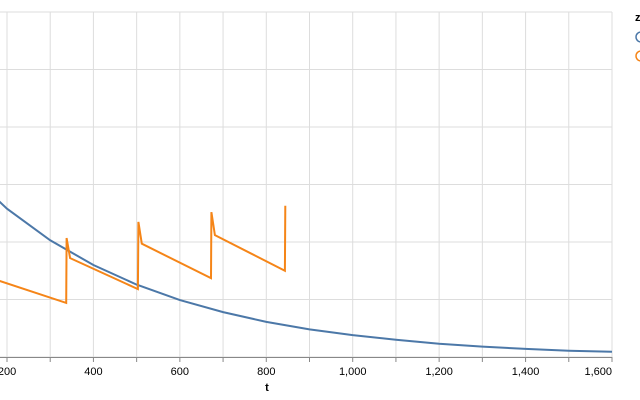  I want to click on x-tick-label: 600, so click(180, 372).